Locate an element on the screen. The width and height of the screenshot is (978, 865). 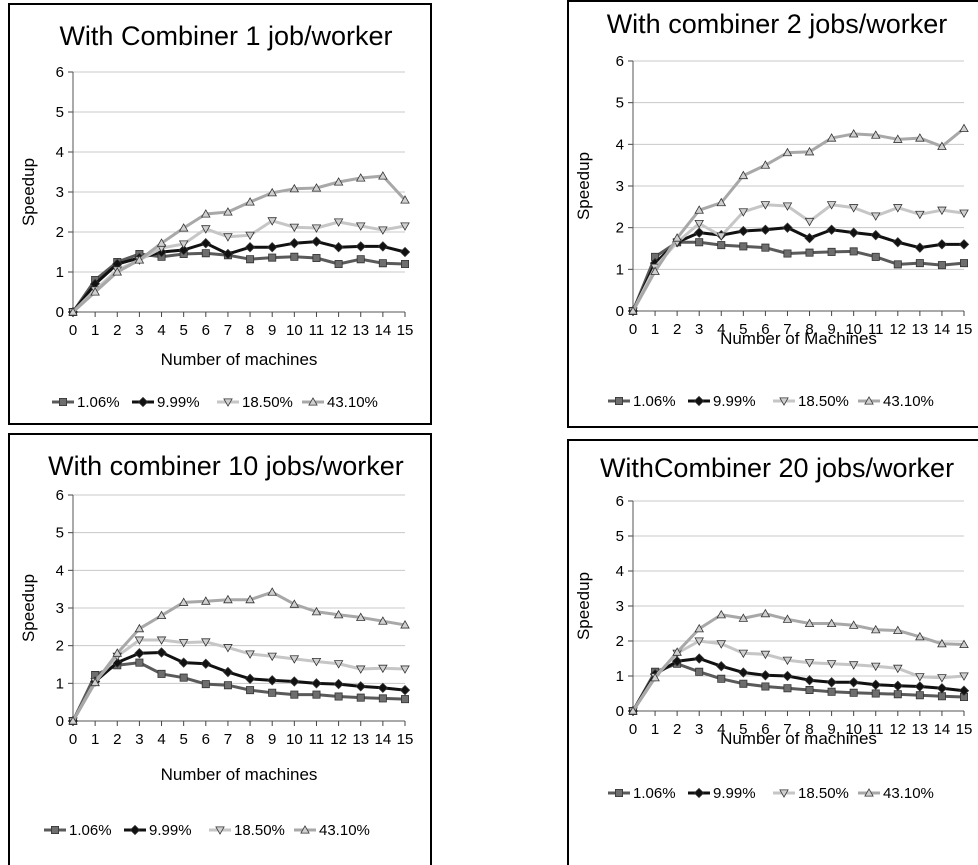
series-line is located at coordinates (798, 257).